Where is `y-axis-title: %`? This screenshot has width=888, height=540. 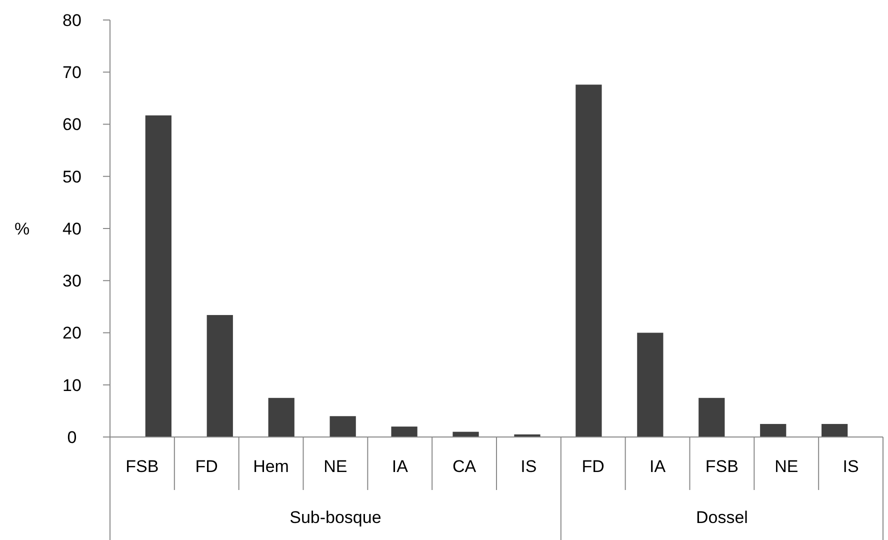
y-axis-title: % is located at coordinates (22, 229).